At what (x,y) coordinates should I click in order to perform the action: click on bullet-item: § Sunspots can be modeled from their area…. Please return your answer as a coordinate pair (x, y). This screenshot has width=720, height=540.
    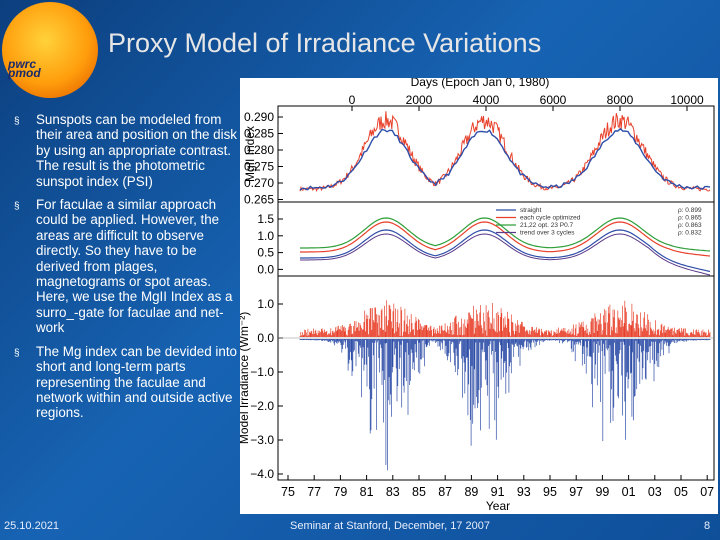
    Looking at the image, I should click on (125, 150).